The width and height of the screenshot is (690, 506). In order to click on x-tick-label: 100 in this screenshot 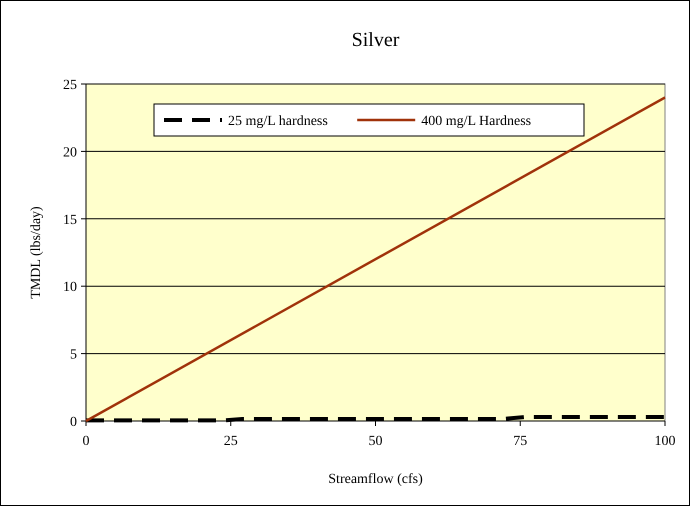, I will do `click(665, 441)`.